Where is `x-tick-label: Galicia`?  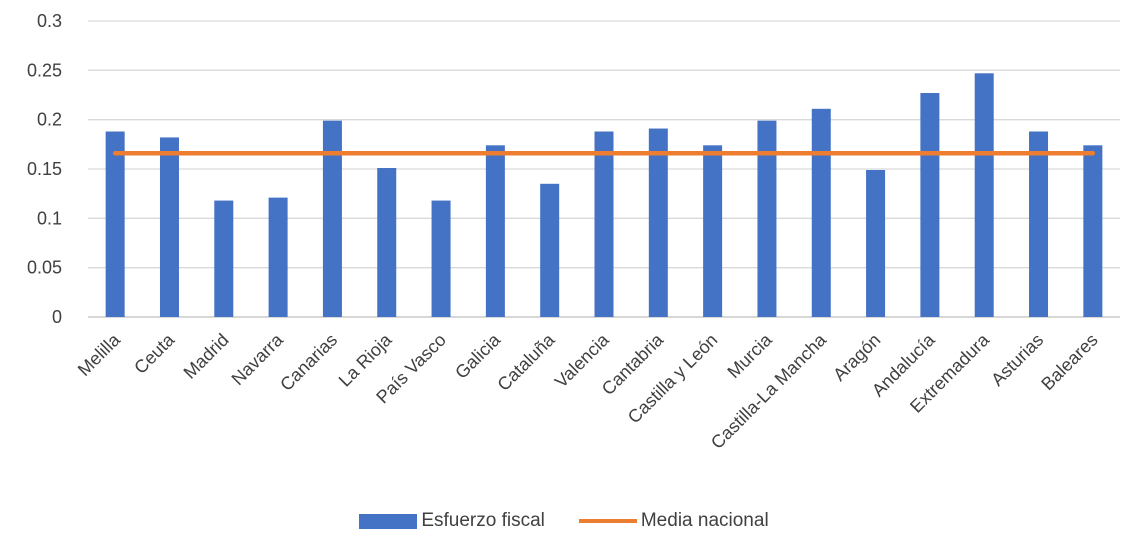 x-tick-label: Galicia is located at coordinates (478, 356).